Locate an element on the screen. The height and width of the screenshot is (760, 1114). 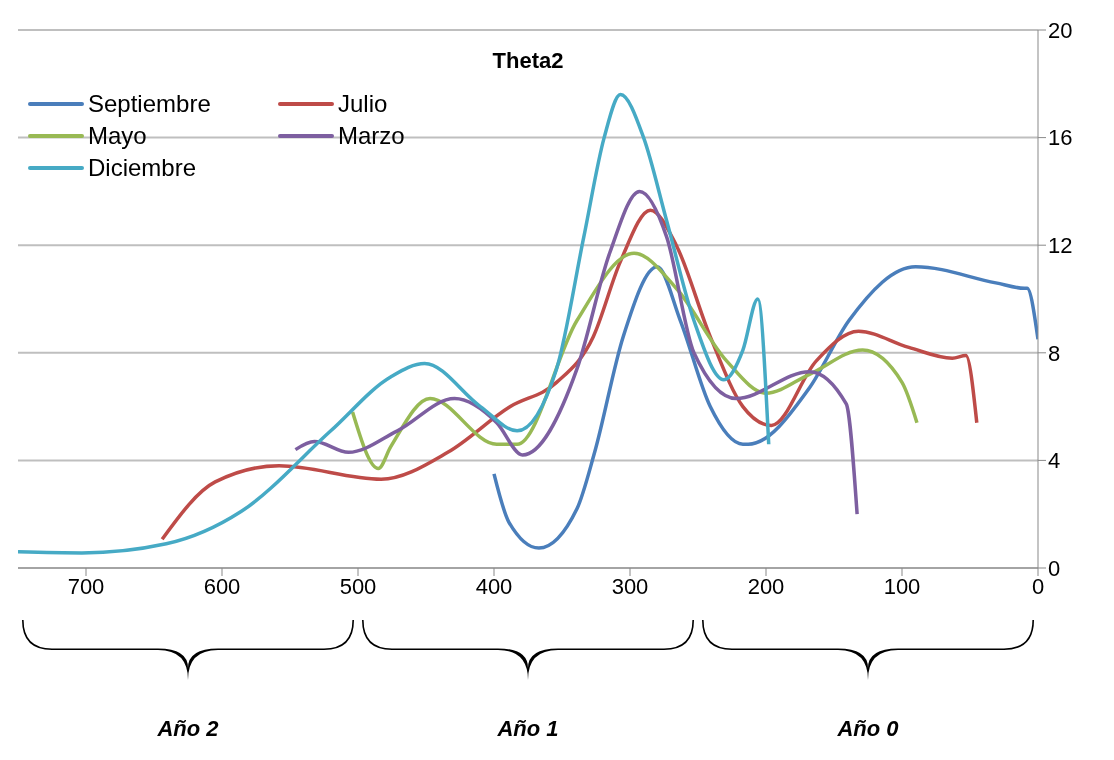
text: Año 1 is located at coordinates (528, 729).